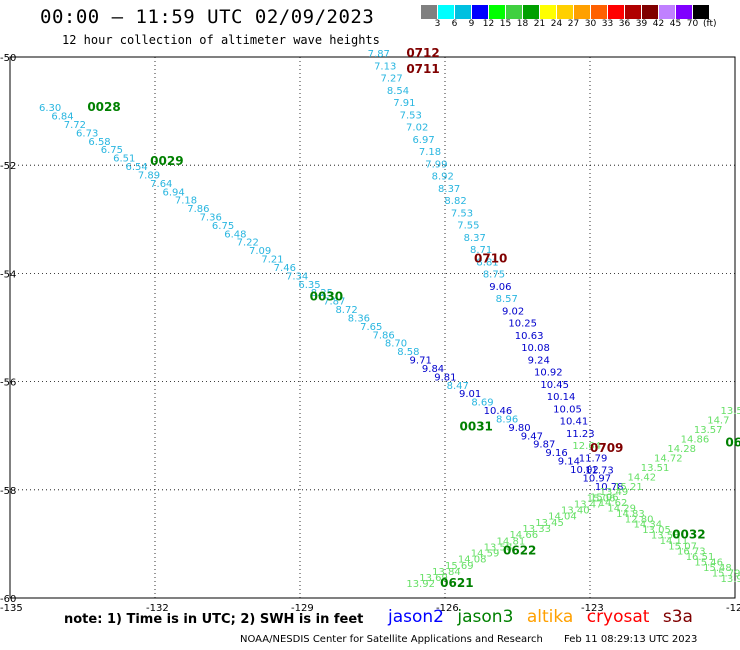 The width and height of the screenshot is (740, 650). Describe the element at coordinates (260, 251) in the screenshot. I see `swh-value-label: 7.09` at that location.